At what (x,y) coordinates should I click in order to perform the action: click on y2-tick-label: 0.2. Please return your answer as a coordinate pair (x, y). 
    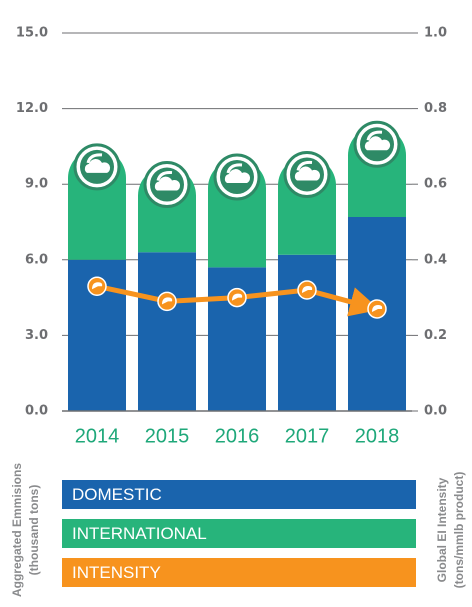
    Looking at the image, I should click on (435, 335).